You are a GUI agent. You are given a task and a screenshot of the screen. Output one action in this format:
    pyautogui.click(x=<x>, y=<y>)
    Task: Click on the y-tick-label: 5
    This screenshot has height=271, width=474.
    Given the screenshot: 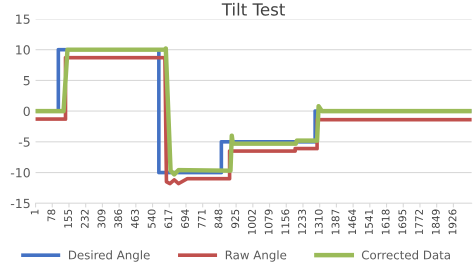 What is the action you would take?
    pyautogui.click(x=27, y=81)
    